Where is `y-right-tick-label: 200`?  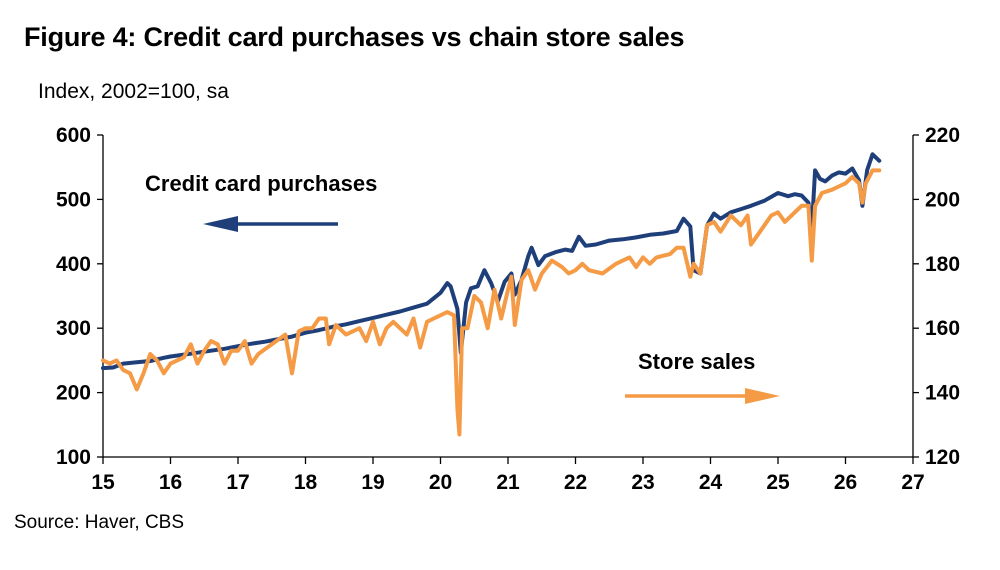 y-right-tick-label: 200 is located at coordinates (942, 199).